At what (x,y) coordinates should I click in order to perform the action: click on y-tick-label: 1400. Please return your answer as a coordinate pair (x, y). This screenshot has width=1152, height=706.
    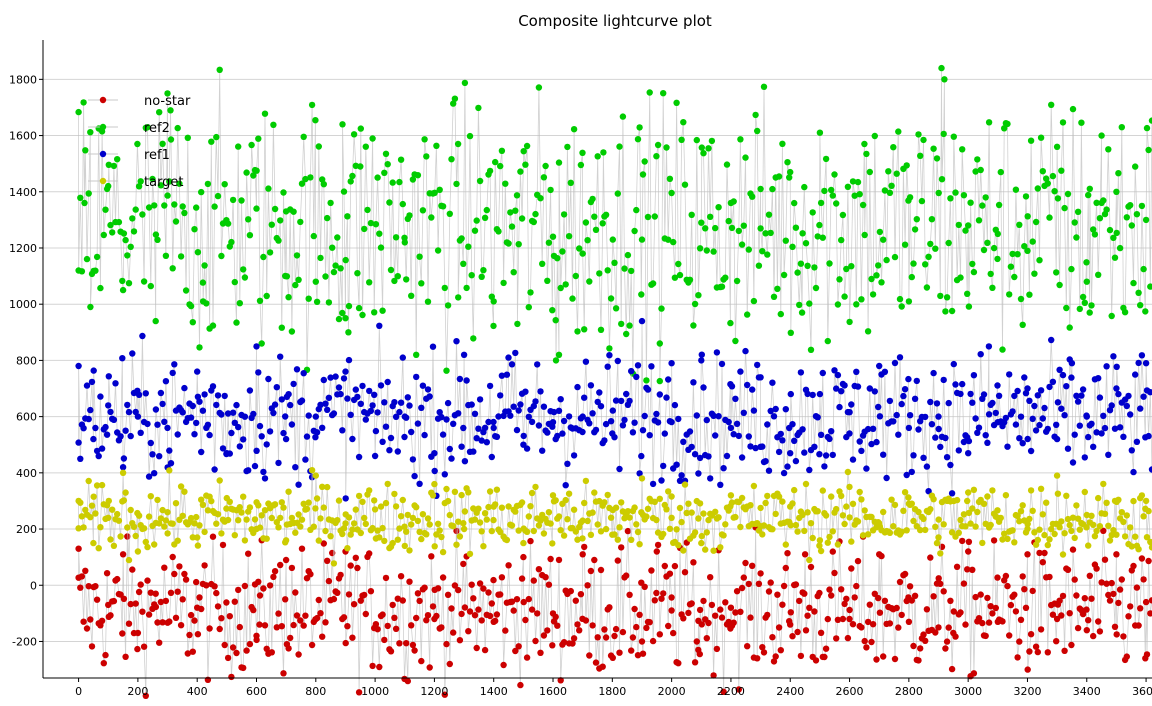
    Looking at the image, I should click on (23, 192).